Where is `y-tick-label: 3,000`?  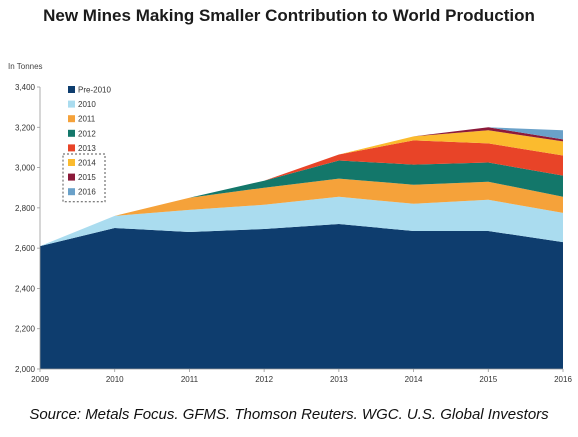
y-tick-label: 3,000 is located at coordinates (25, 168).